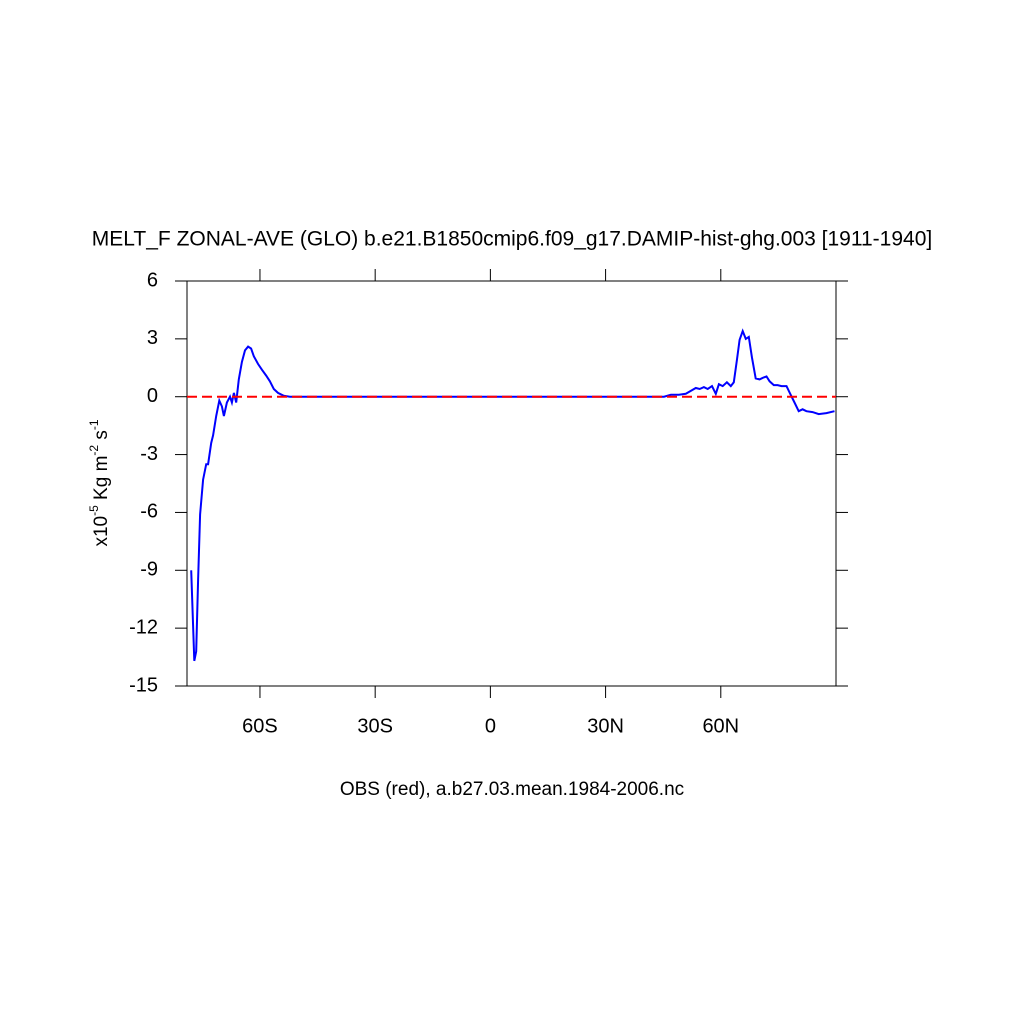 The image size is (1024, 1024). I want to click on y-axis-label-part: -2, so click(94, 450).